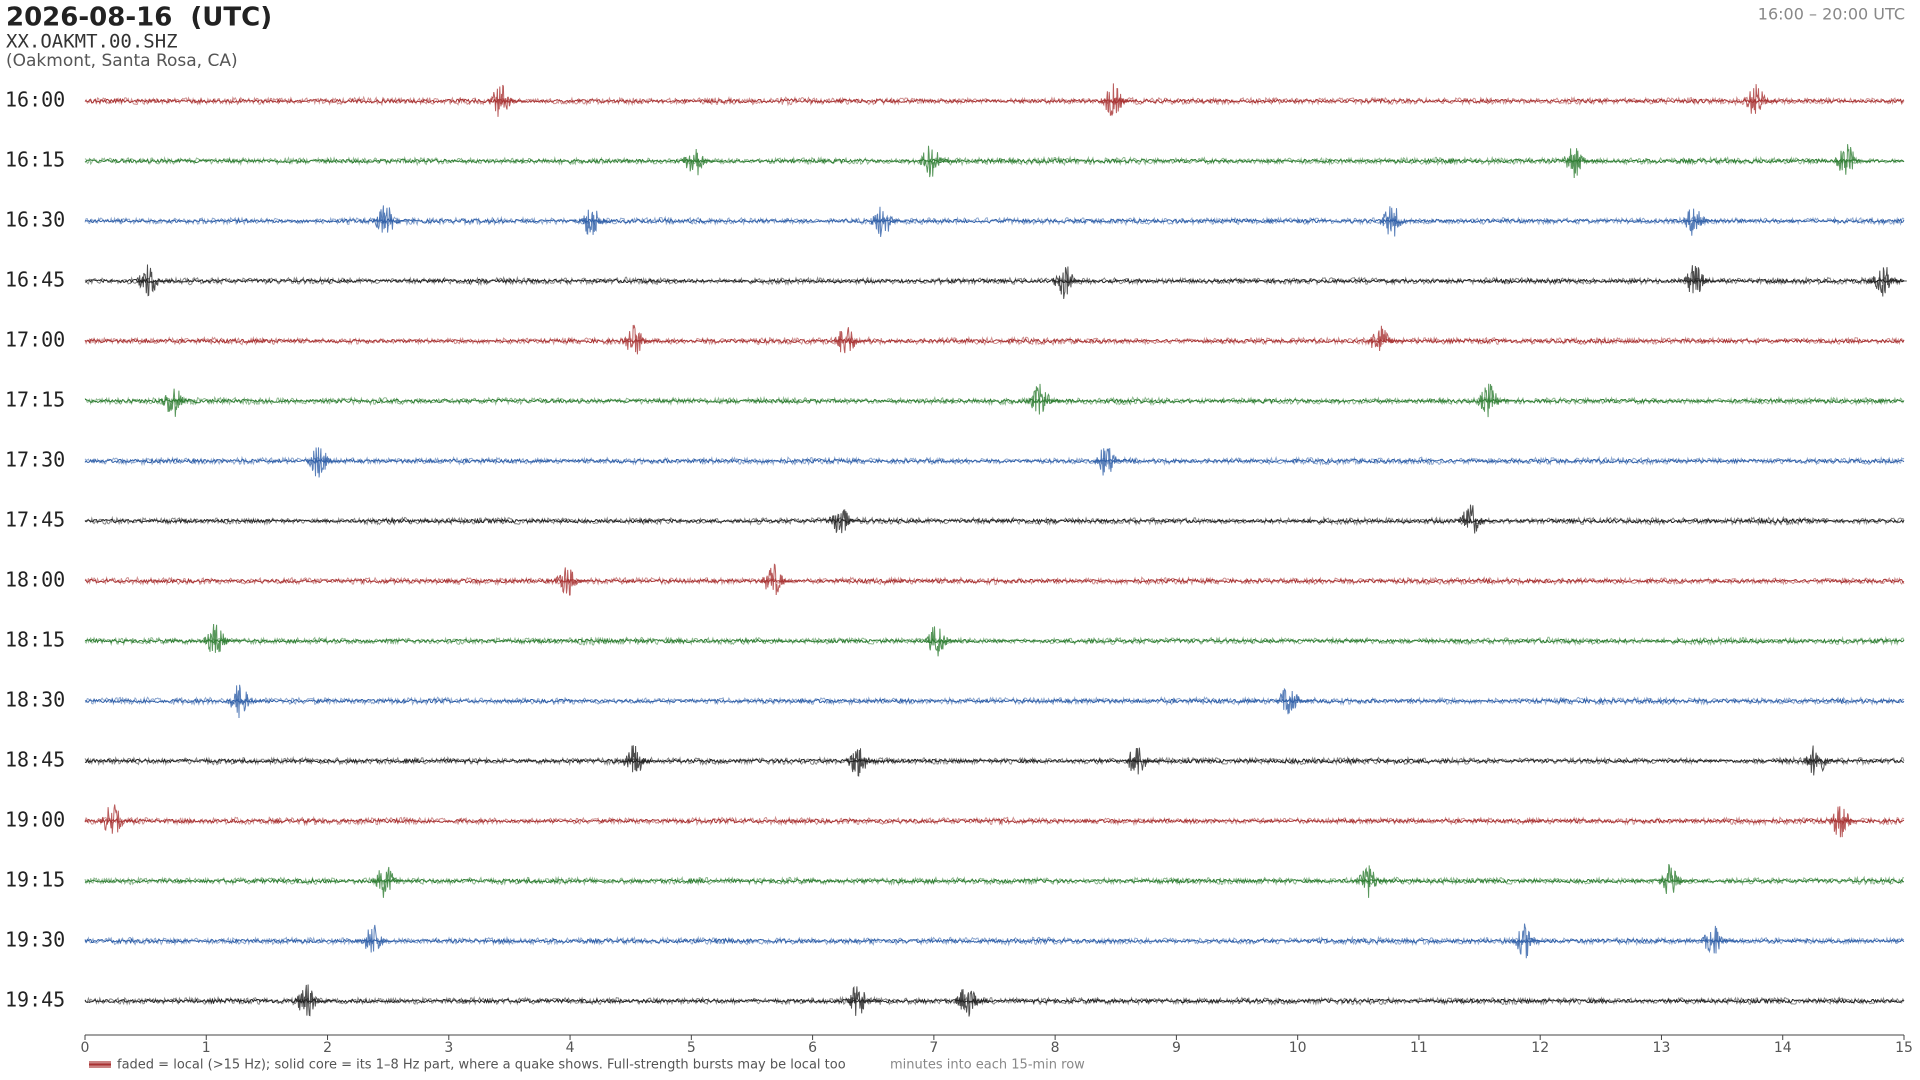 Image resolution: width=1920 pixels, height=1080 pixels. Describe the element at coordinates (987, 1065) in the screenshot. I see `x-axis-label: minutes into each 15-min row` at that location.